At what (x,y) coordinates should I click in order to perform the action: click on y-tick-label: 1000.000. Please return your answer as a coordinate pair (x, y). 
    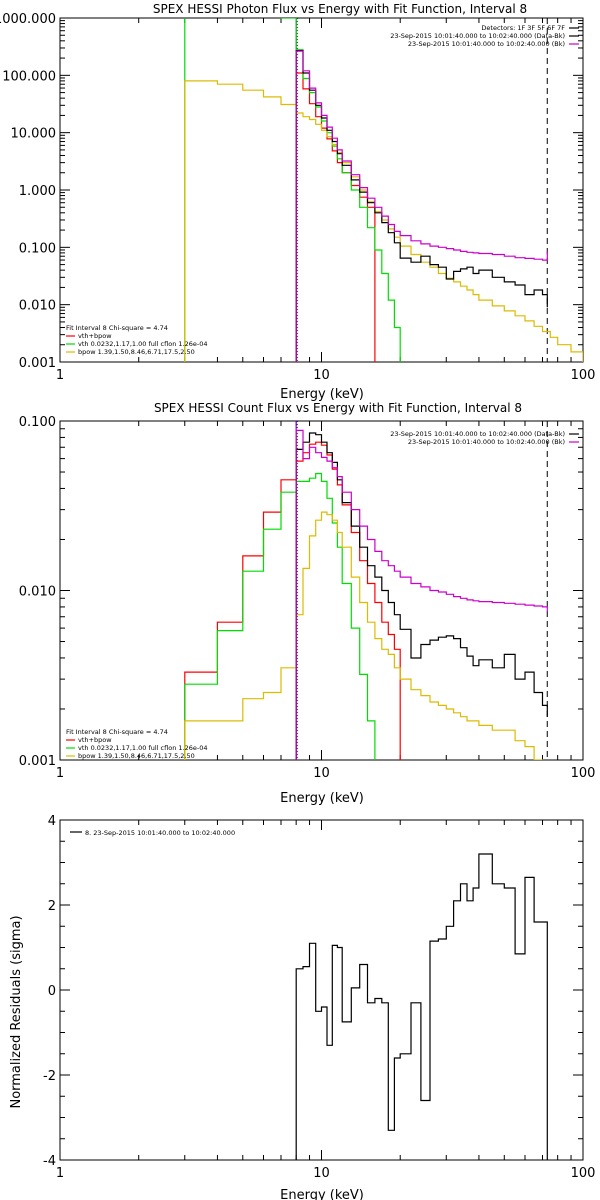
    Looking at the image, I should click on (28, 19).